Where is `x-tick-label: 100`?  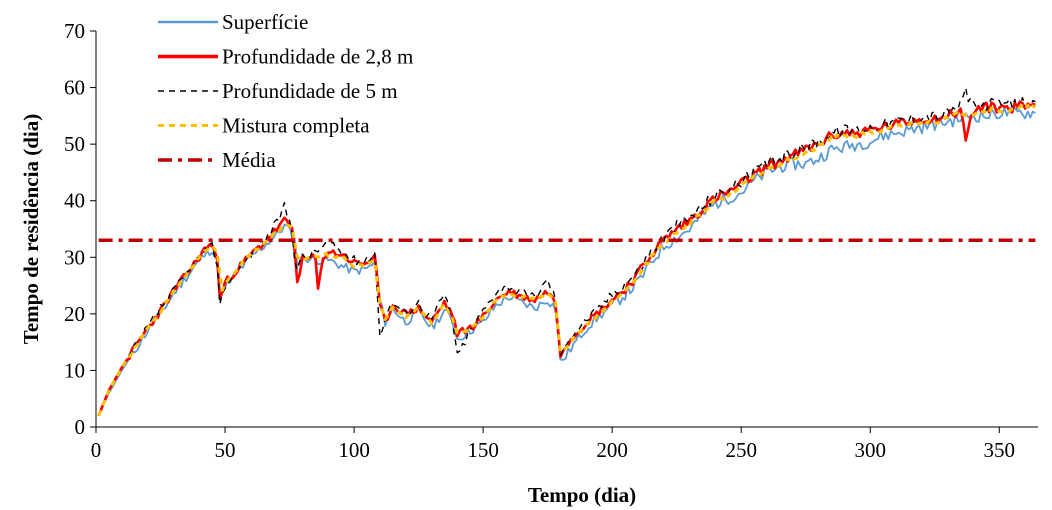 x-tick-label: 100 is located at coordinates (354, 450).